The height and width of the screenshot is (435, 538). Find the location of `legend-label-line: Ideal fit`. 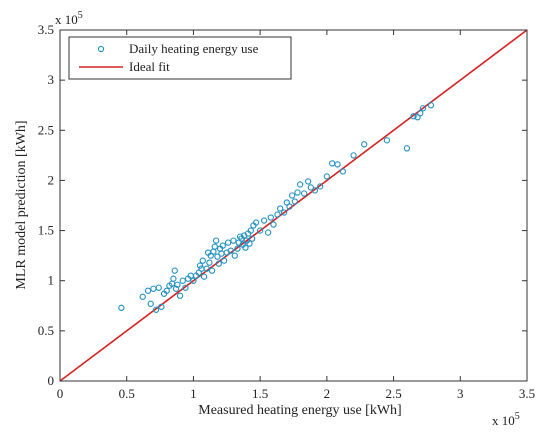

legend-label-line: Ideal fit is located at coordinates (149, 66).